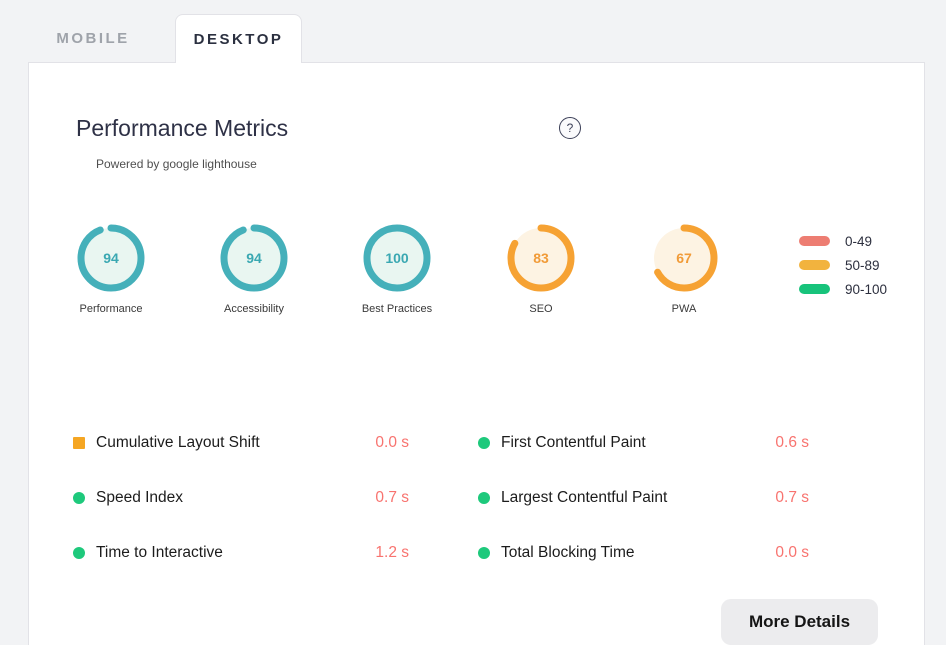 The width and height of the screenshot is (946, 645). Describe the element at coordinates (568, 552) in the screenshot. I see `metric-label: Total Blocking Time` at that location.